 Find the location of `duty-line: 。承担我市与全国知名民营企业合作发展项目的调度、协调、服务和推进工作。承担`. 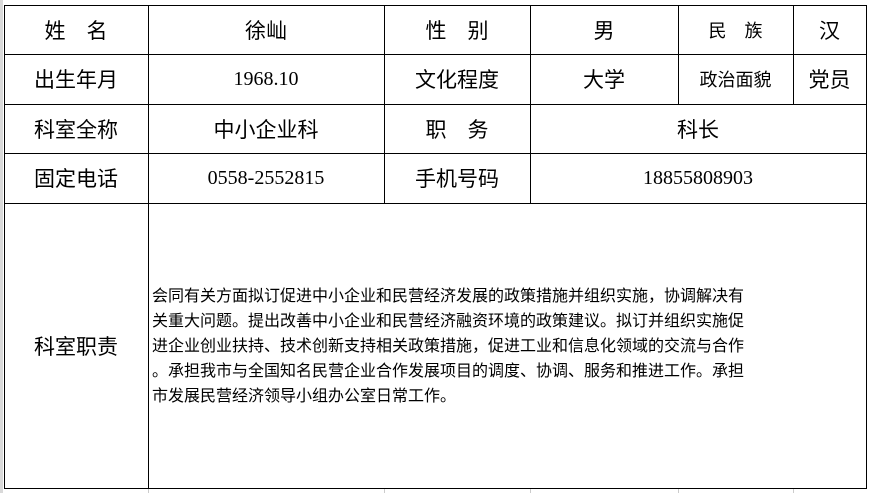

duty-line: 。承担我市与全国知名民营企业合作发展项目的调度、协调、服务和推进工作。承担 is located at coordinates (448, 370).